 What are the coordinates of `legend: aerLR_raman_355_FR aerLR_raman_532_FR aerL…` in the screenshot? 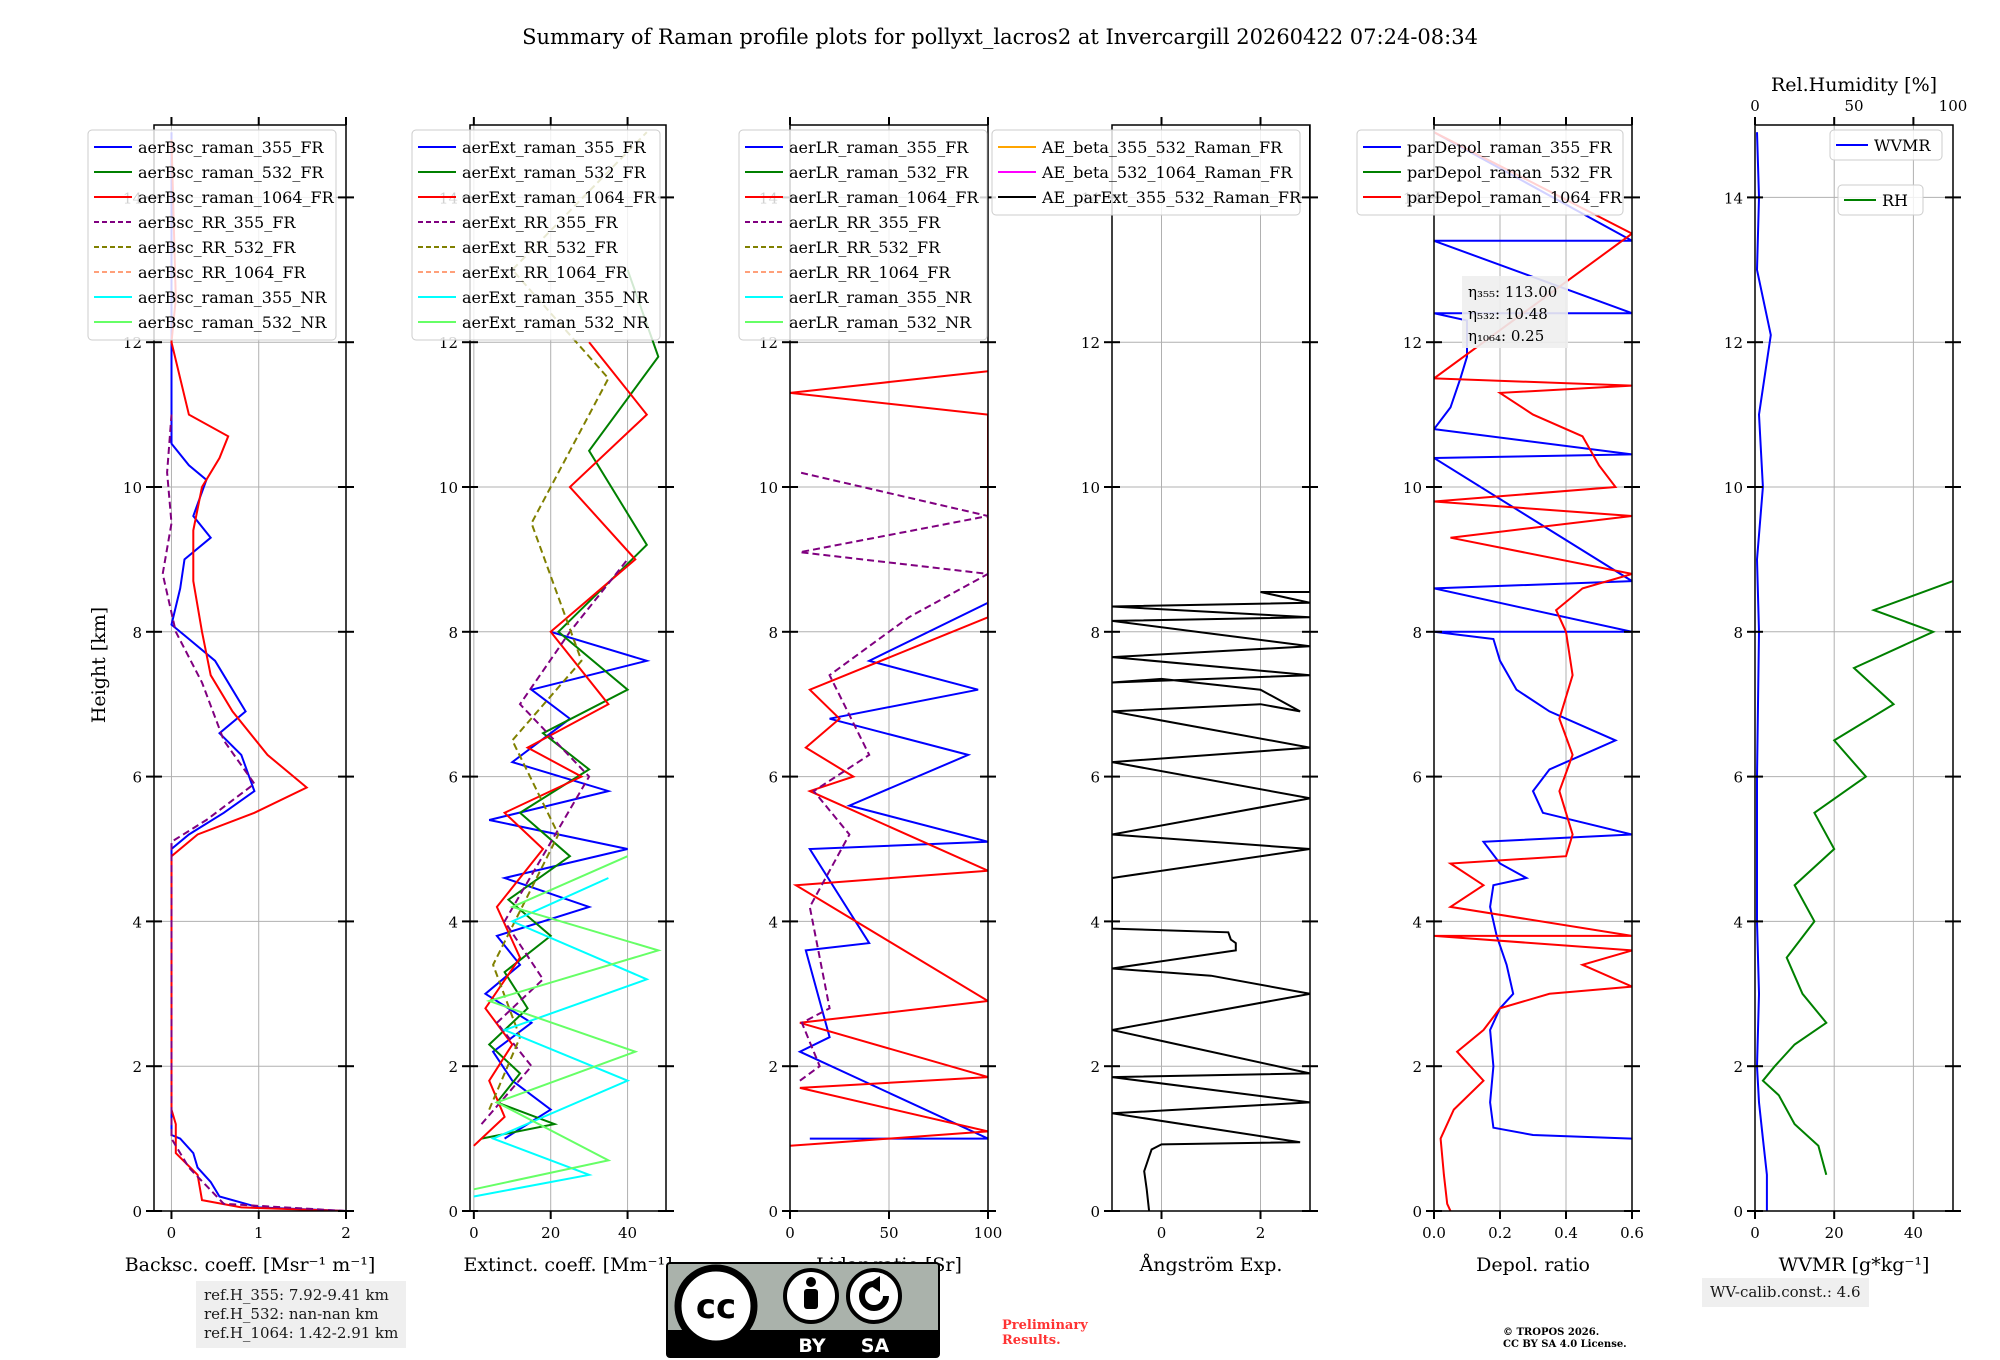 It's located at (863, 235).